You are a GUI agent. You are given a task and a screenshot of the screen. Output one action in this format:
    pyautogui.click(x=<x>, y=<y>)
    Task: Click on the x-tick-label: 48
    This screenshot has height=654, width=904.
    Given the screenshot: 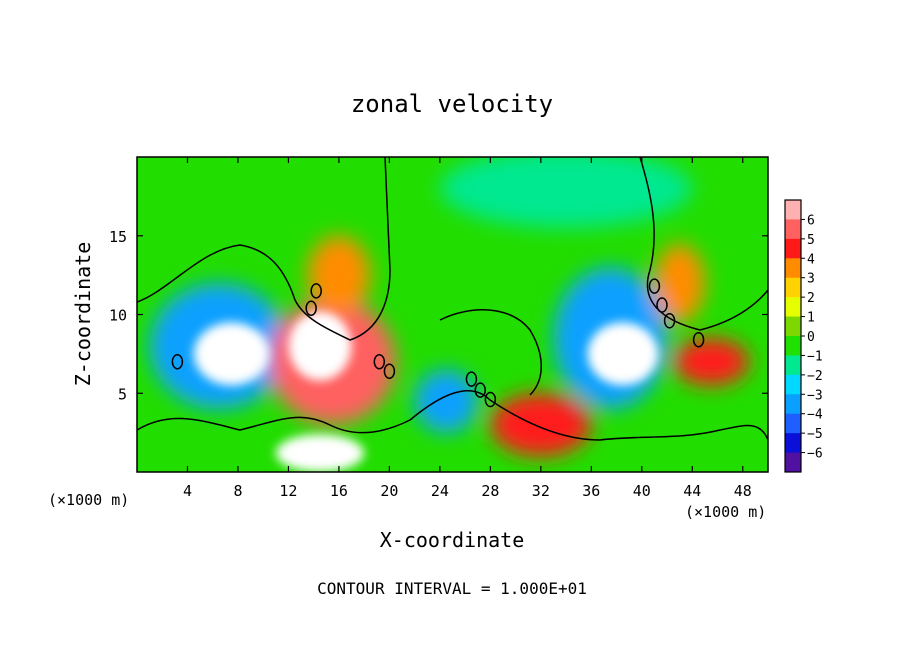 What is the action you would take?
    pyautogui.click(x=743, y=491)
    